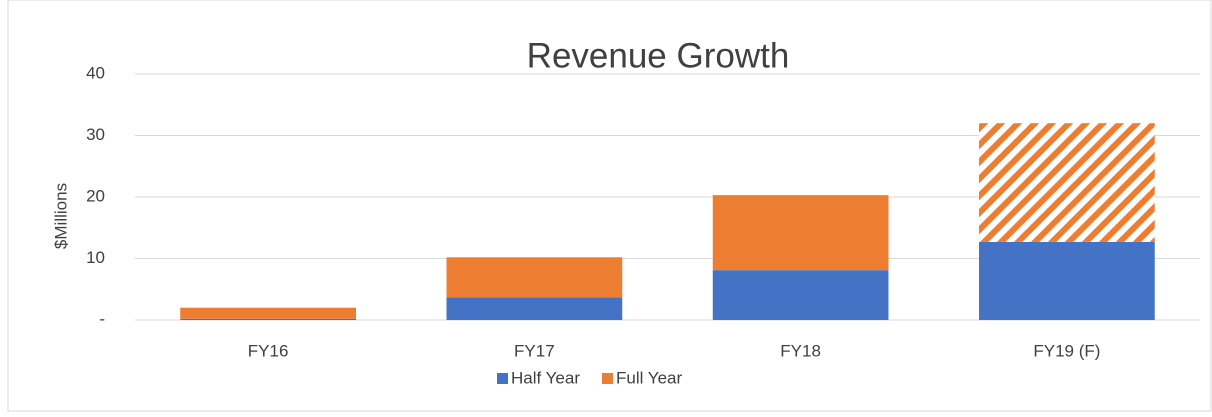 The height and width of the screenshot is (417, 1212). I want to click on x-tick-label: FY17, so click(534, 350).